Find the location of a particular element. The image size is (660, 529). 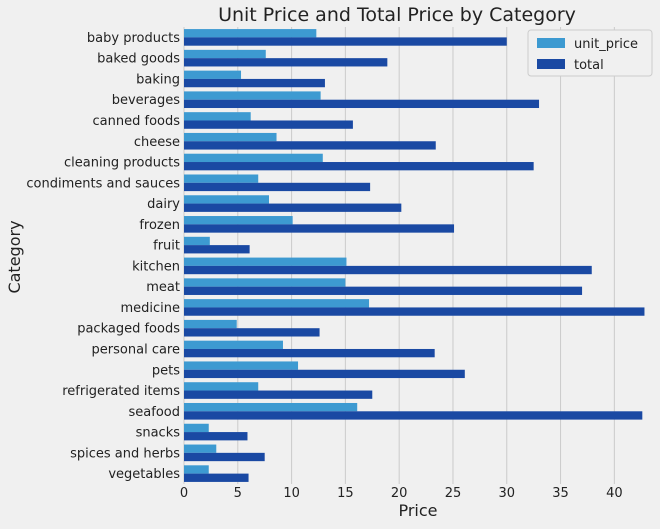

bar-unit-price-meat is located at coordinates (265, 282).